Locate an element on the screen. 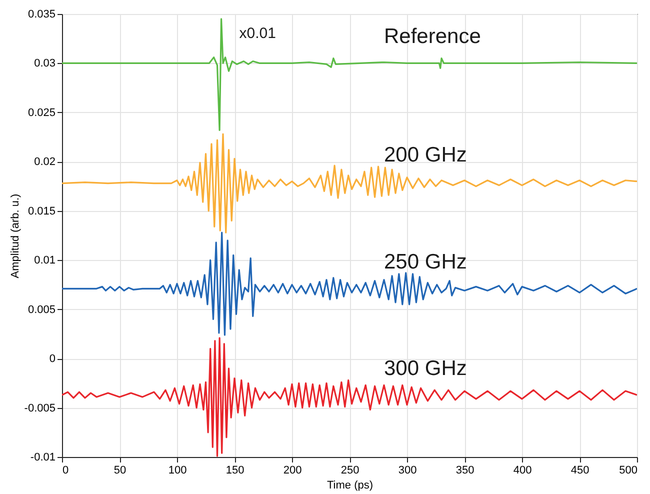 The height and width of the screenshot is (494, 650). x-tick-label: 500 is located at coordinates (628, 470).